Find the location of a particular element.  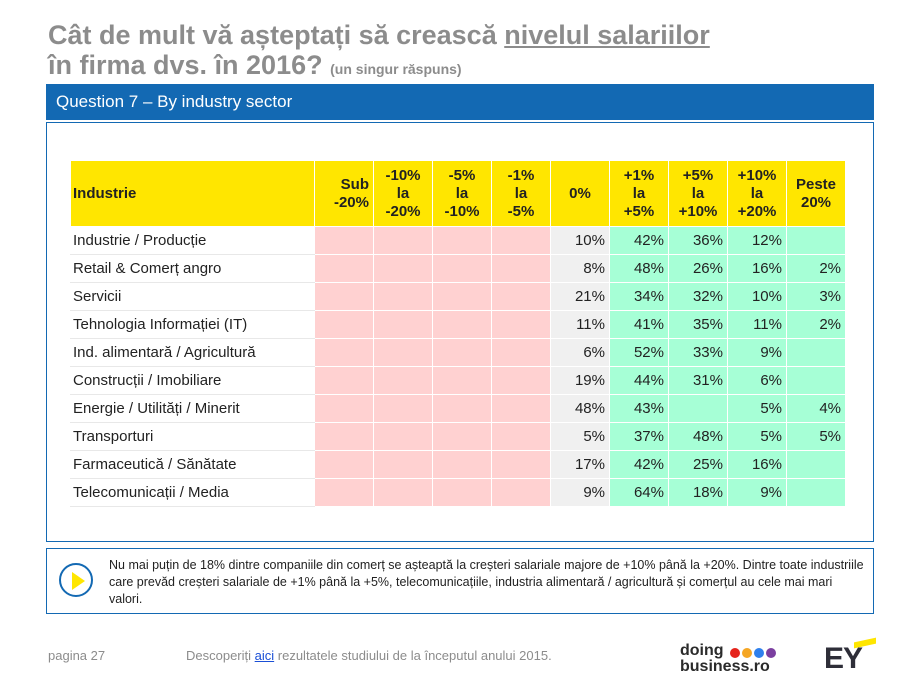

table-cell: 12% is located at coordinates (757, 240).